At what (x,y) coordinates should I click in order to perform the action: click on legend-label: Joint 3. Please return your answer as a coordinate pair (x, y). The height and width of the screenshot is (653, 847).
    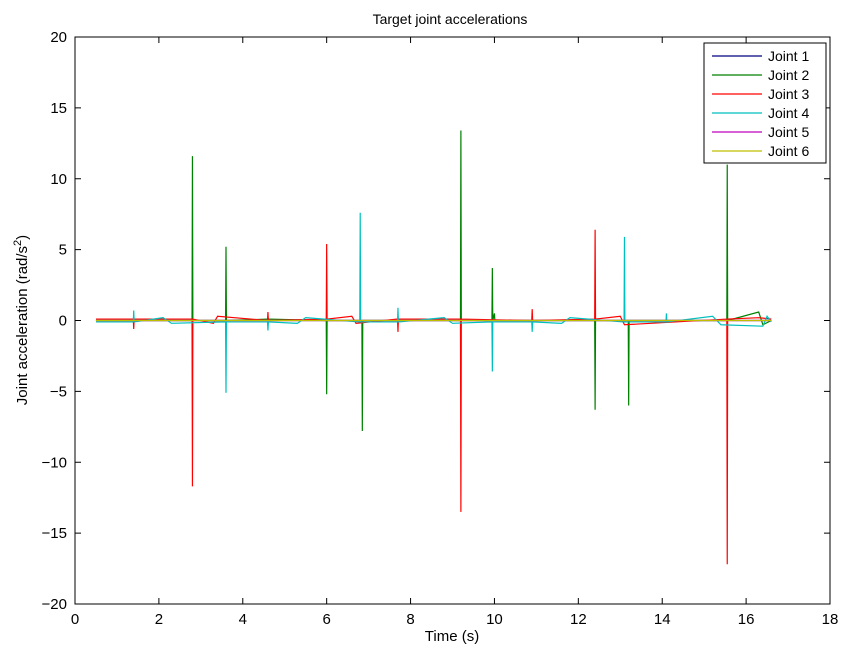
    Looking at the image, I should click on (788, 94).